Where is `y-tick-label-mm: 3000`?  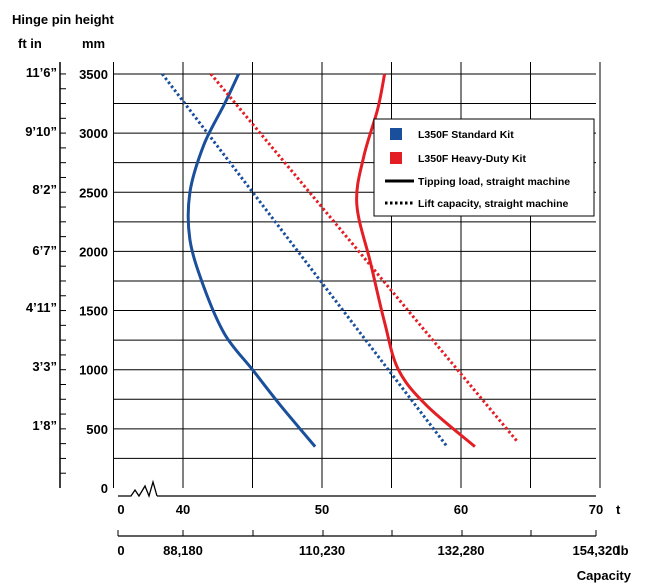
y-tick-label-mm: 3000 is located at coordinates (93, 133).